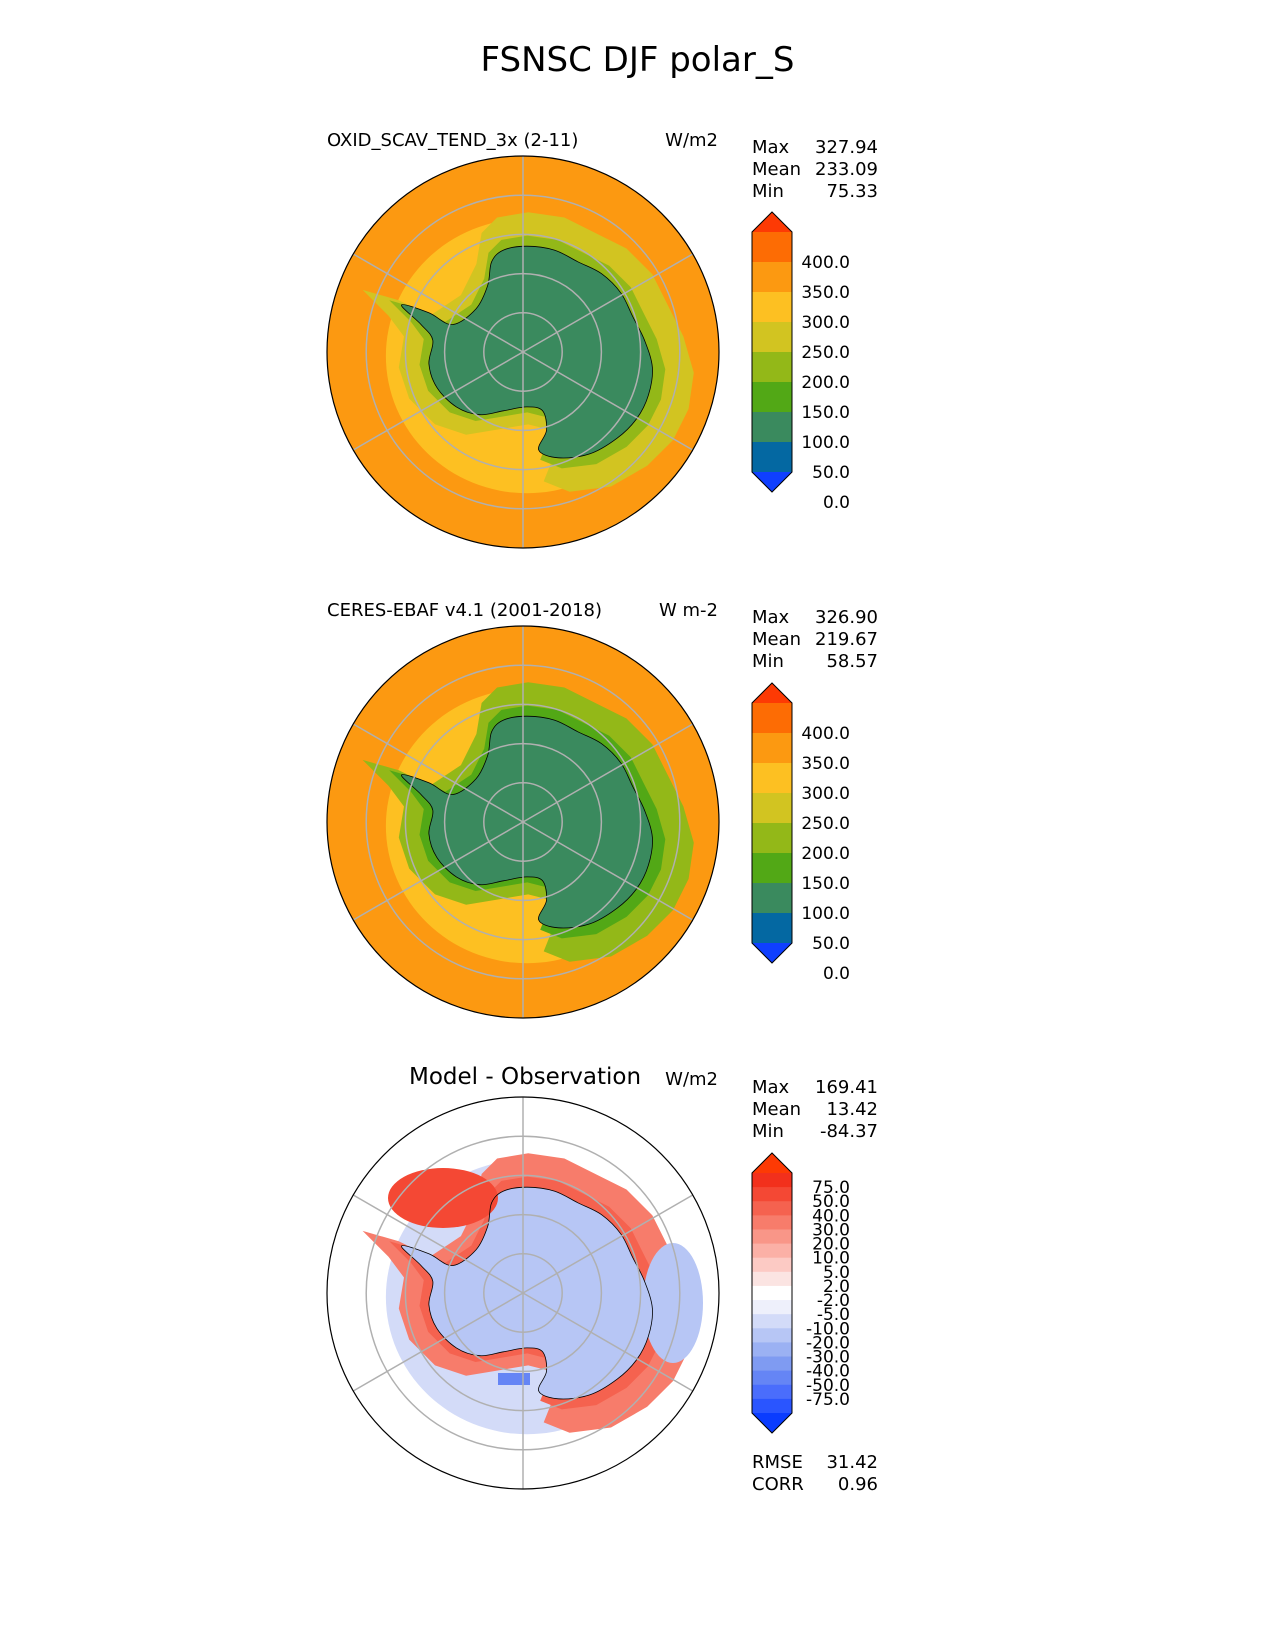 Image resolution: width=1275 pixels, height=1650 pixels. Describe the element at coordinates (828, 1400) in the screenshot. I see `colorbar-tick-label: -75.0` at that location.